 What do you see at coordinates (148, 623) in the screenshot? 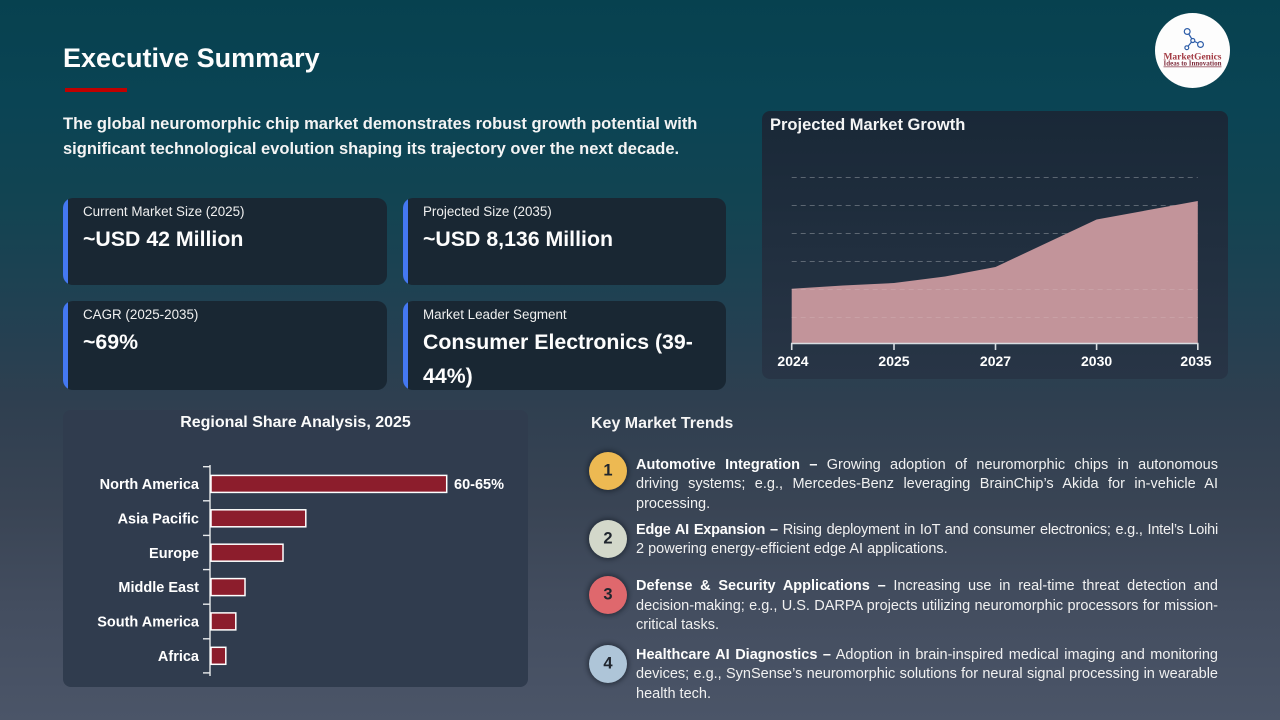
I see `svg-text: South America` at bounding box center [148, 623].